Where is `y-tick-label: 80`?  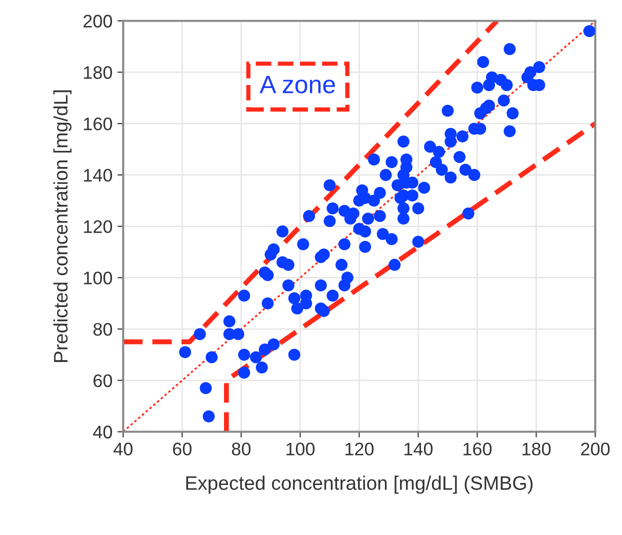 y-tick-label: 80 is located at coordinates (102, 329).